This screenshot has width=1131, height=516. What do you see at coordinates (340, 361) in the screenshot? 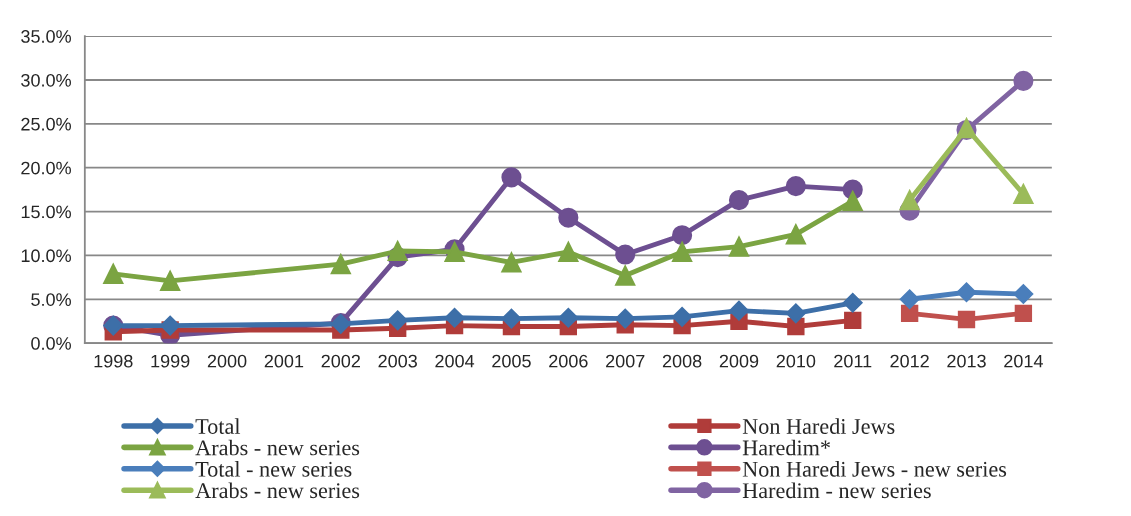
I see `x-tick-label: 2002` at bounding box center [340, 361].